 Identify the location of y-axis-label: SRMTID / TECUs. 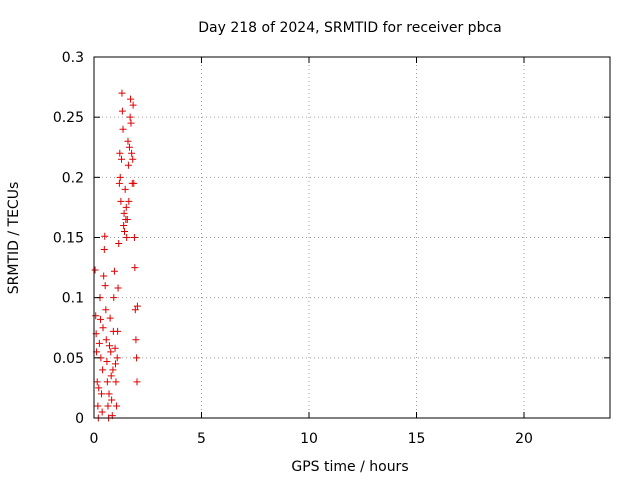
(14, 238).